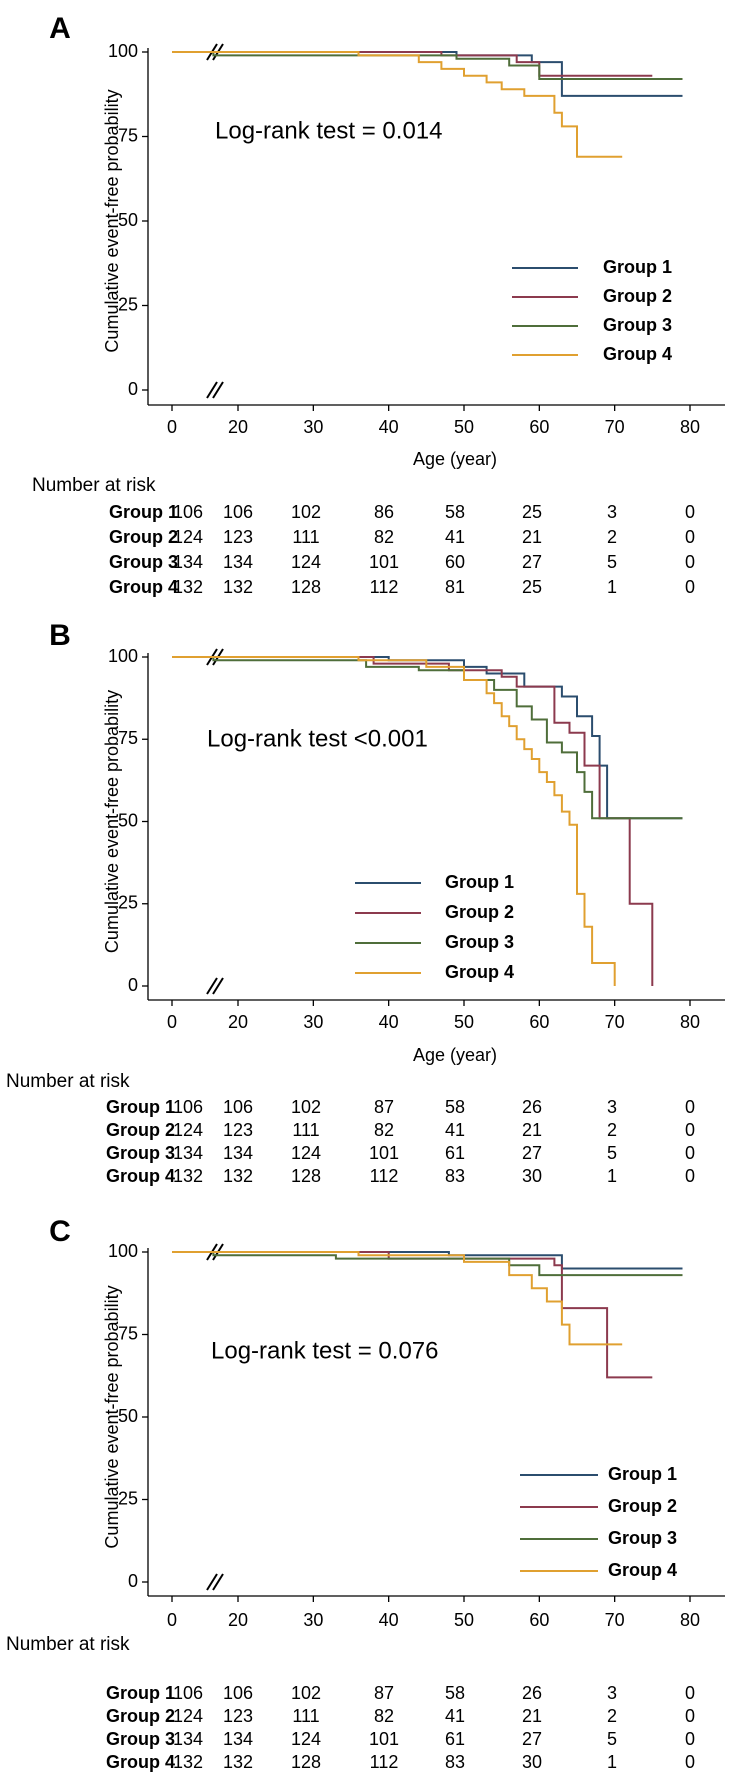 The height and width of the screenshot is (1785, 729). I want to click on log-rank-annotation: Log-rank test = 0.014, so click(328, 130).